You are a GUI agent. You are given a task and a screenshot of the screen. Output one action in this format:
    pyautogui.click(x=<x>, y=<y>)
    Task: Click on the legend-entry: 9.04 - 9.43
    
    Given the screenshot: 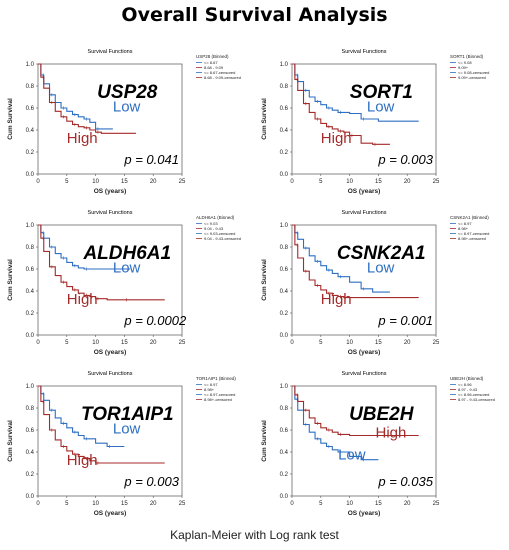 What is the action you would take?
    pyautogui.click(x=214, y=228)
    